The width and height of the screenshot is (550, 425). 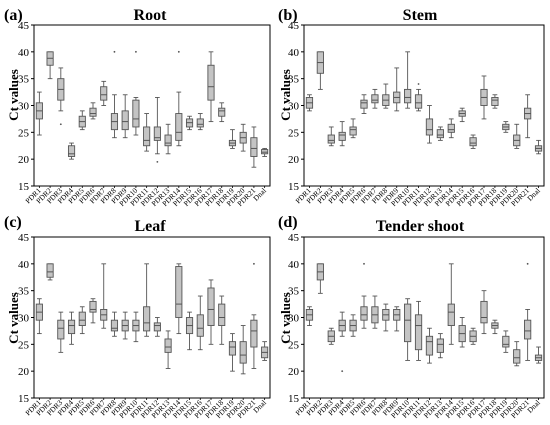 I want to click on box-PDR14, so click(x=179, y=299).